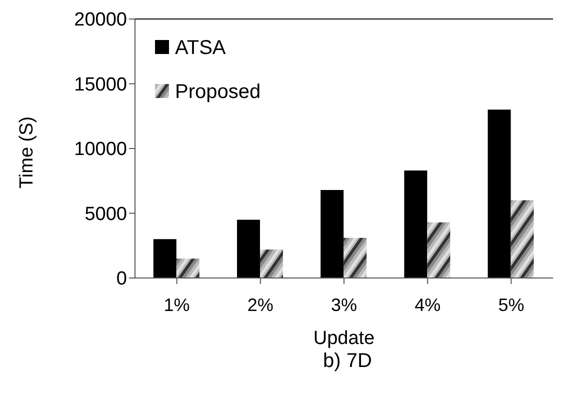 This screenshot has width=565, height=400. Describe the element at coordinates (177, 304) in the screenshot. I see `x-tick-label: 1%` at that location.